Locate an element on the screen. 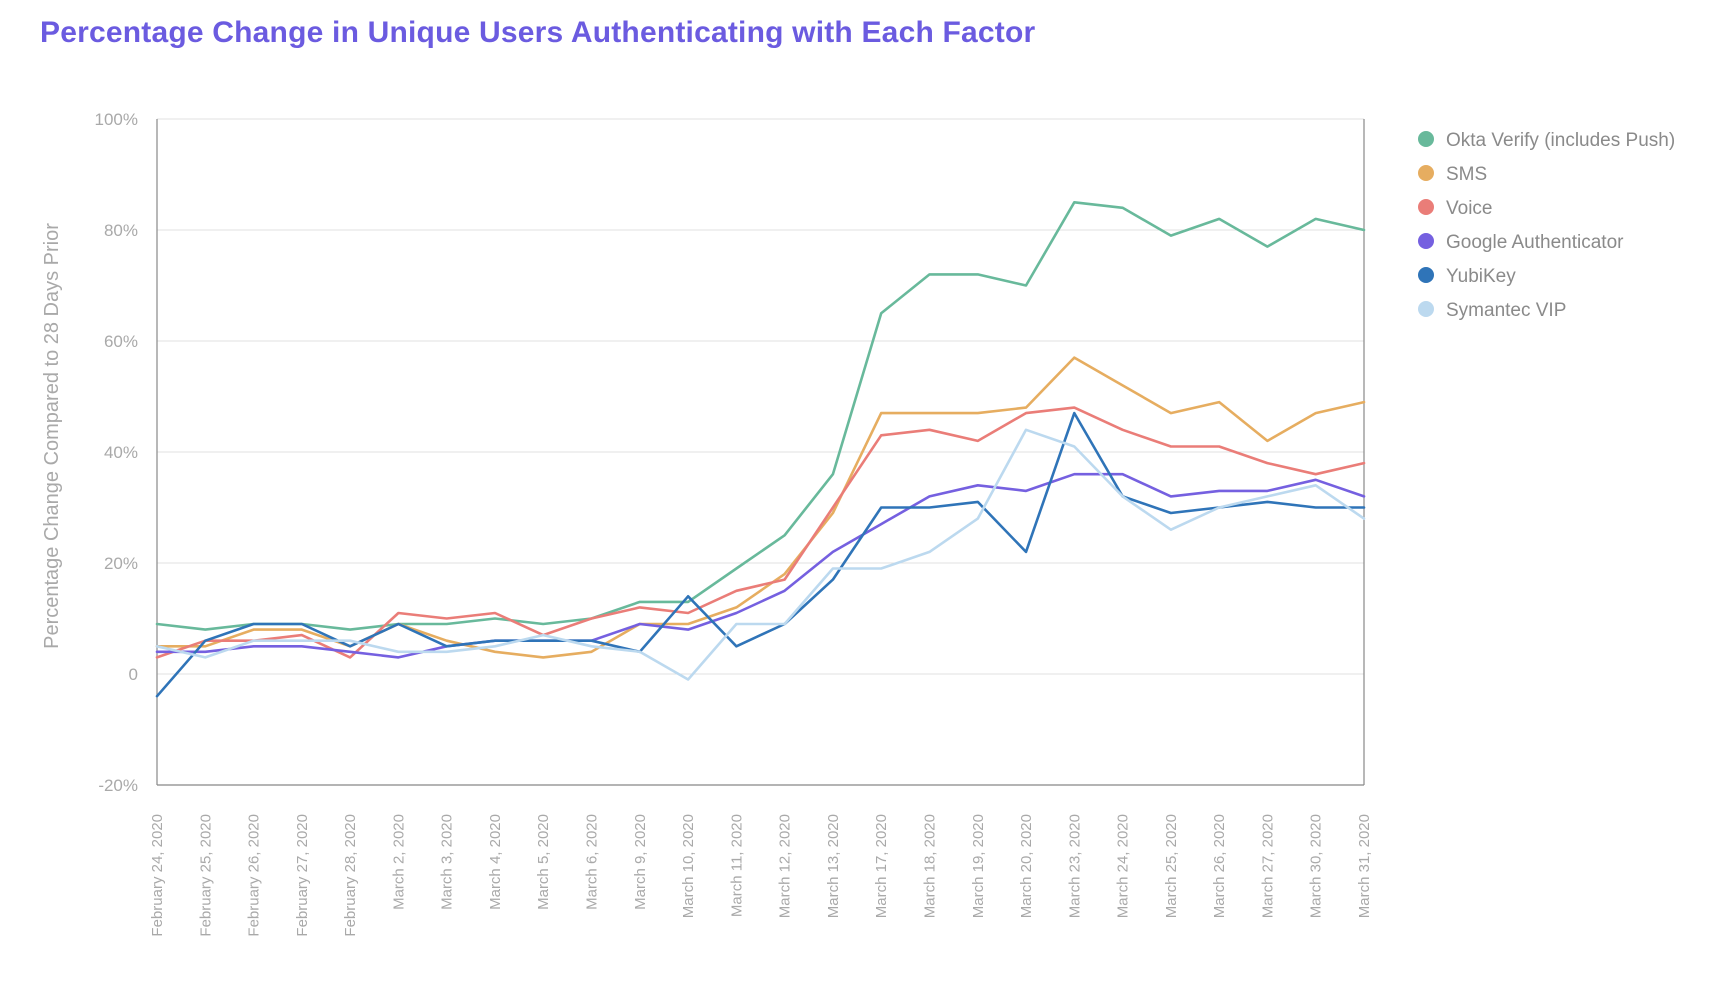 The image size is (1710, 1000). y-tick-label: 80% is located at coordinates (121, 230).